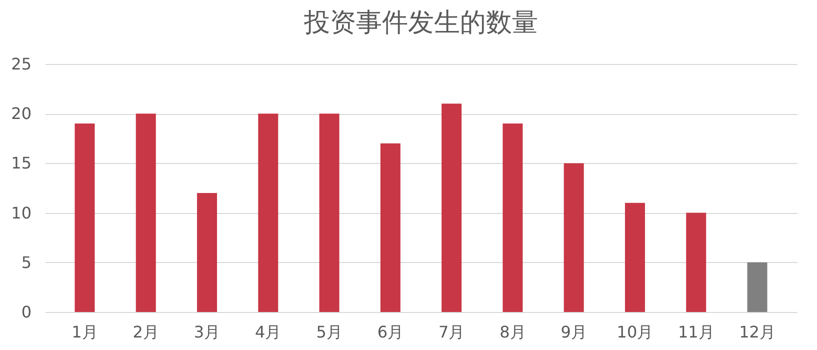 The image size is (817, 350). Describe the element at coordinates (21, 163) in the screenshot. I see `y-tick-label: 15` at that location.